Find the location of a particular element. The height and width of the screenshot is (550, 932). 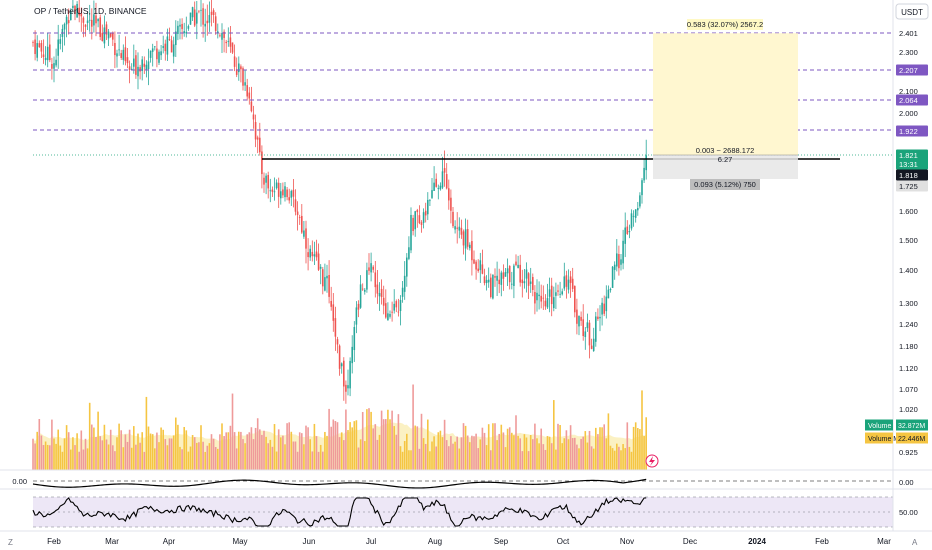

rsi-value: 50.00 is located at coordinates (908, 512).